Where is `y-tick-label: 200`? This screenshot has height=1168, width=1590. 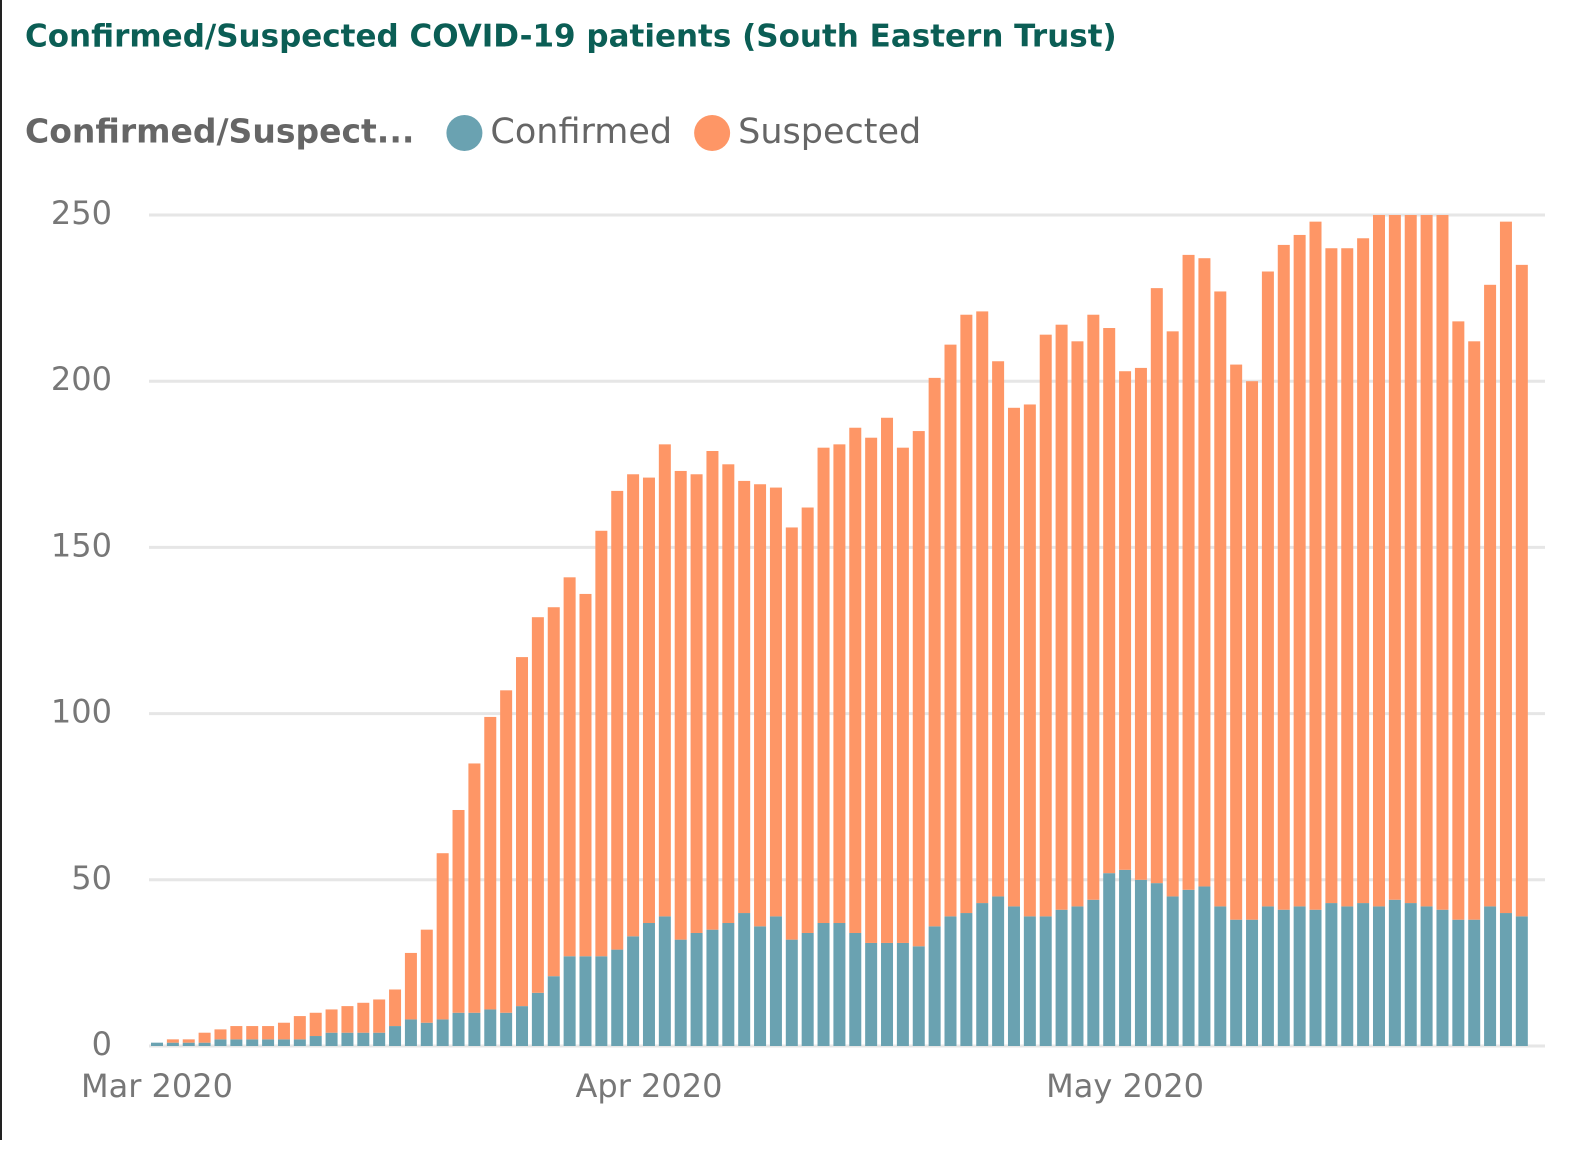
y-tick-label: 200 is located at coordinates (81, 379).